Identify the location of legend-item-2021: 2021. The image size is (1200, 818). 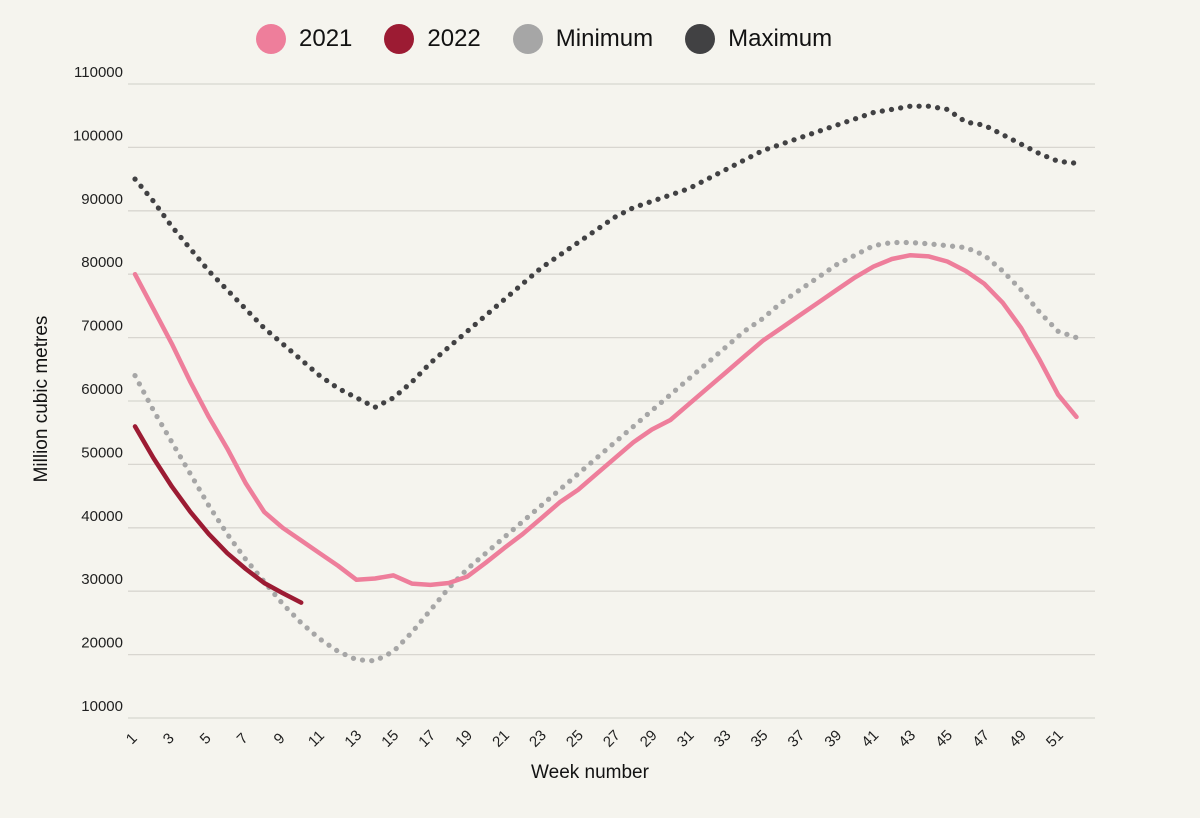
(304, 39).